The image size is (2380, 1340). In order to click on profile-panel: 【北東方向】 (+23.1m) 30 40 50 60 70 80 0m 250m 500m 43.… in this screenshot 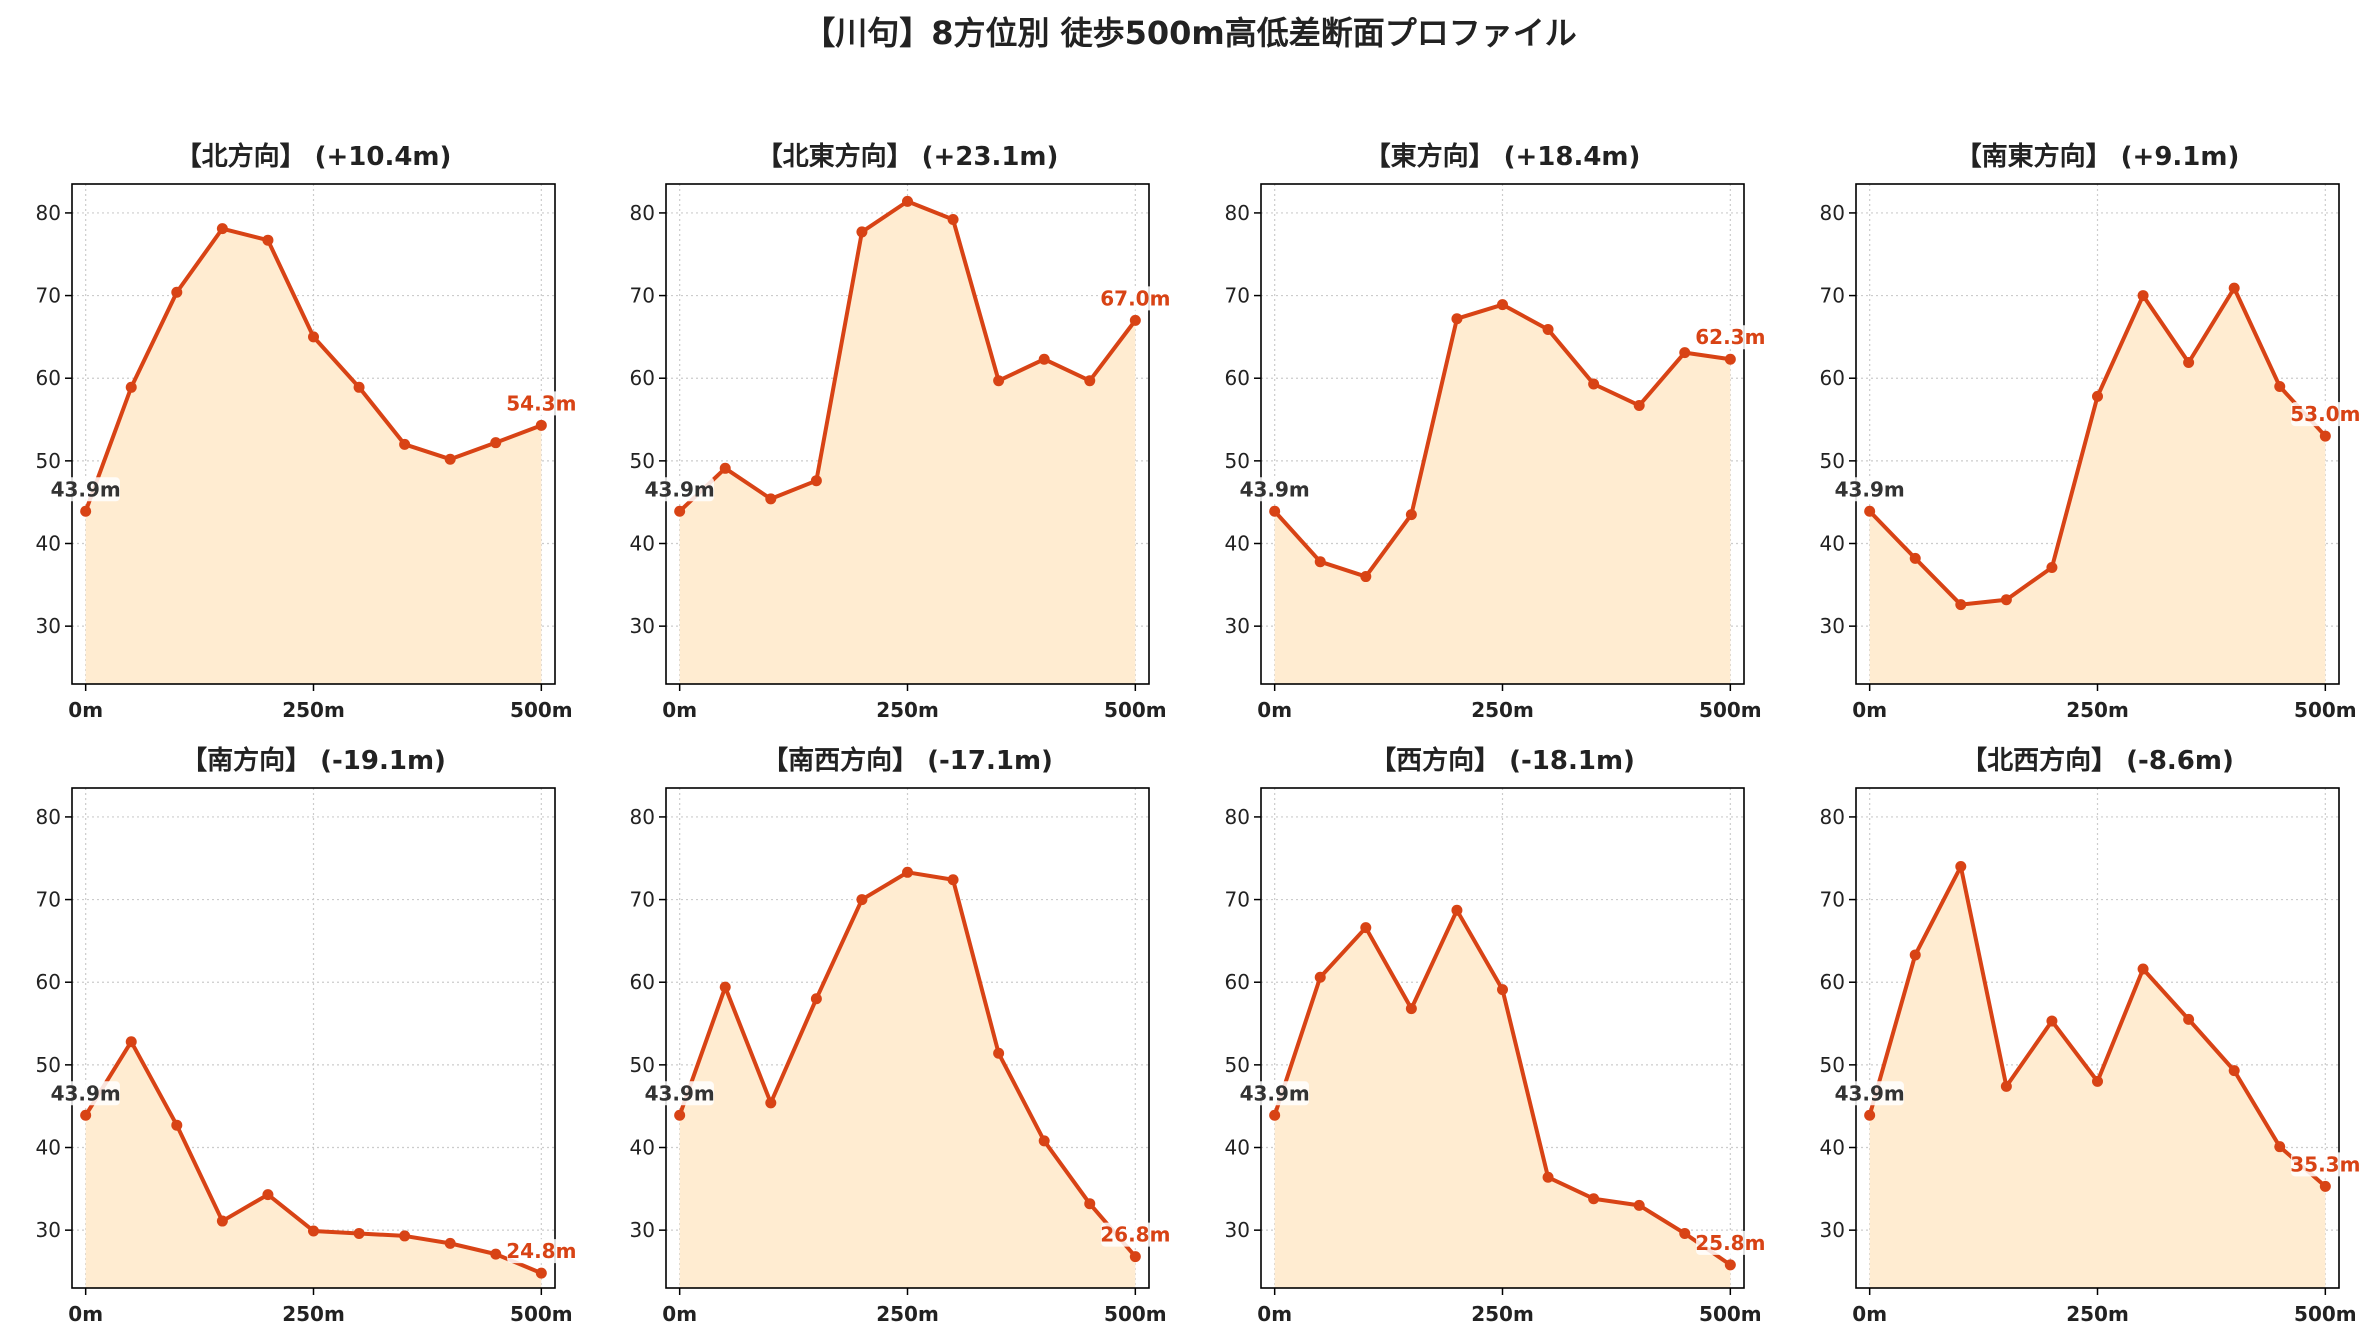, I will do `click(900, 431)`.